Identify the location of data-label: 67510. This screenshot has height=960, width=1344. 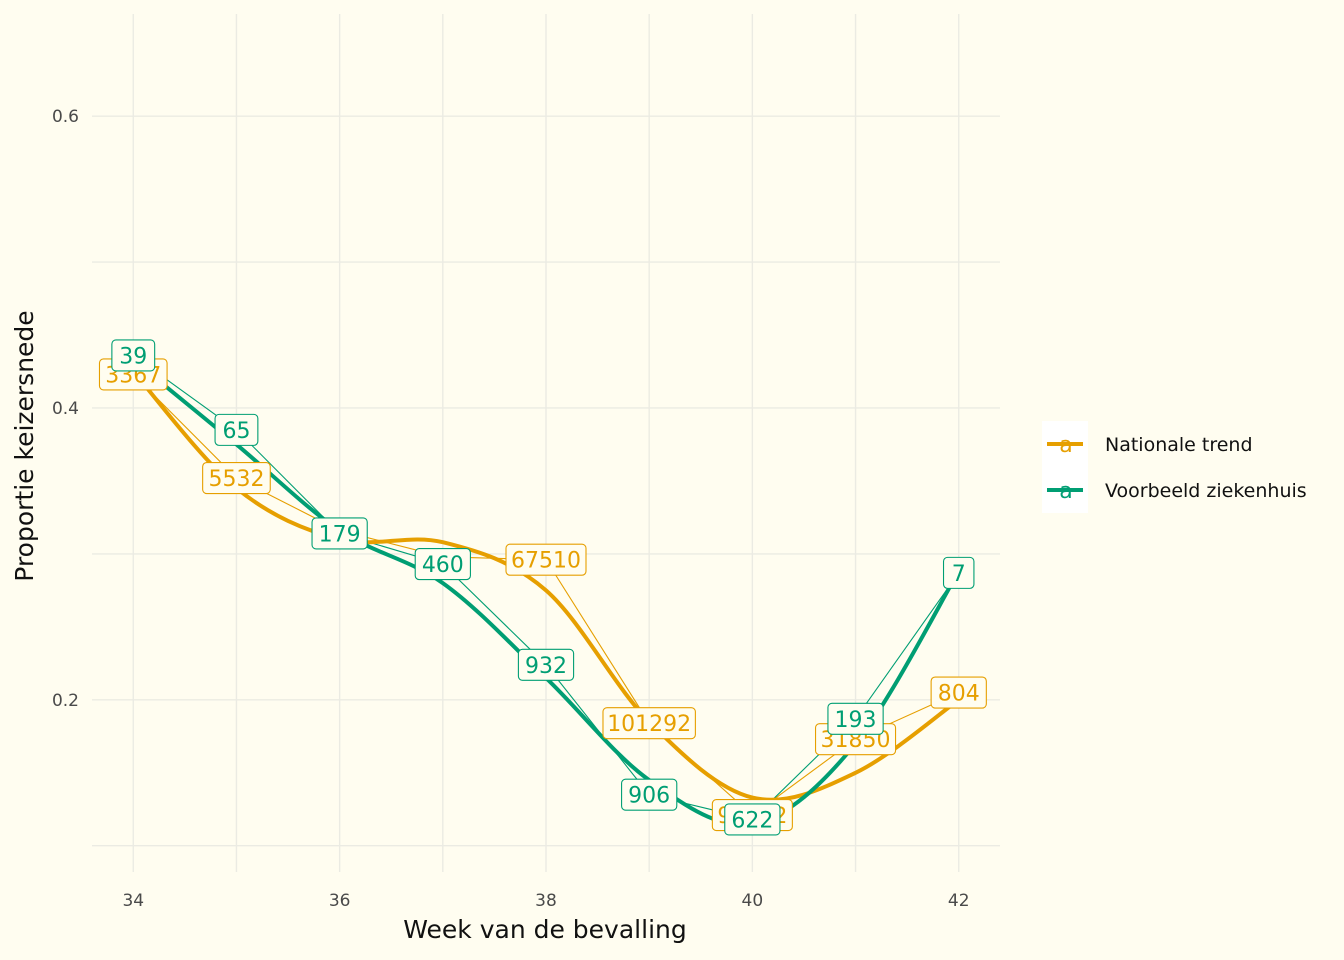
(546, 559).